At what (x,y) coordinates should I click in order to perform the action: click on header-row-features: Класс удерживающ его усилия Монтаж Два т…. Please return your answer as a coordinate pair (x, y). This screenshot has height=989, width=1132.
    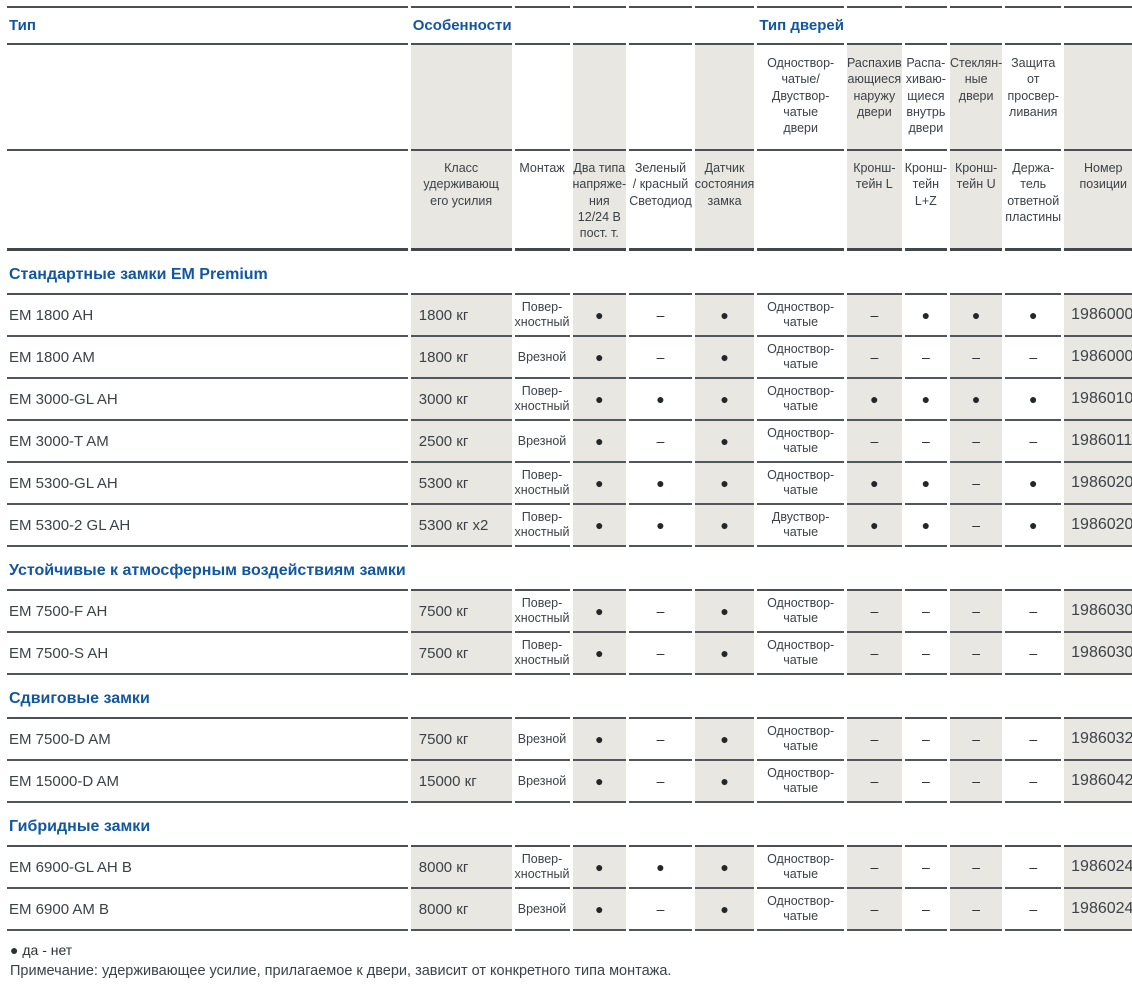
    Looking at the image, I should click on (569, 201).